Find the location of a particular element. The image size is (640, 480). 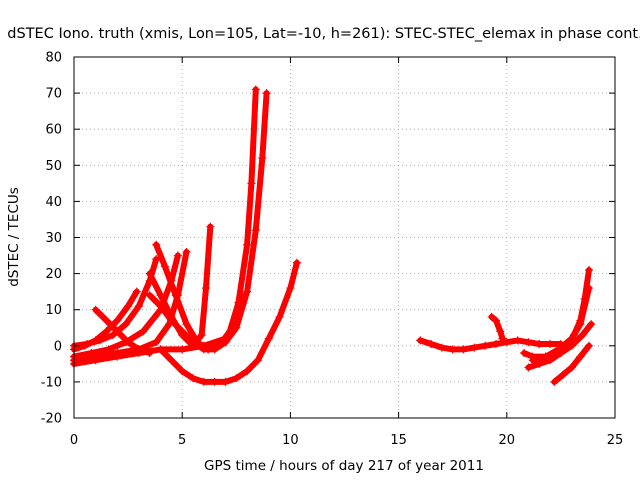

y-tick-label: 40 is located at coordinates (53, 202).